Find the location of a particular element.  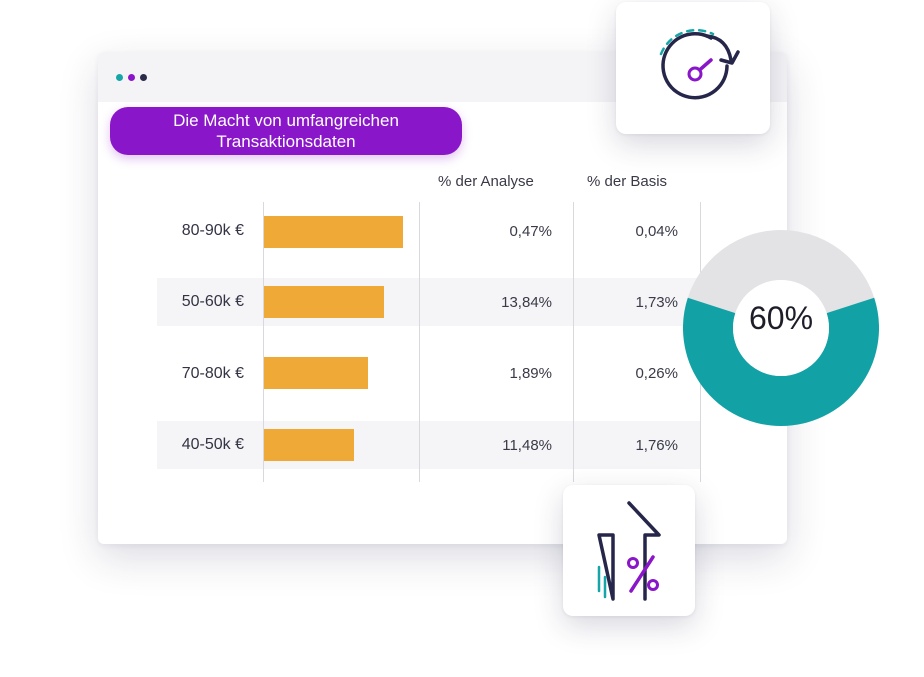

row-label: 50-60k € is located at coordinates (212, 301).